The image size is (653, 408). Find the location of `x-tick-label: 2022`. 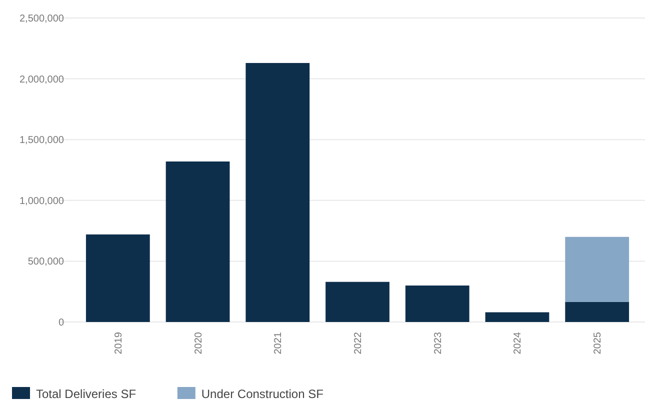

x-tick-label: 2022 is located at coordinates (358, 343).